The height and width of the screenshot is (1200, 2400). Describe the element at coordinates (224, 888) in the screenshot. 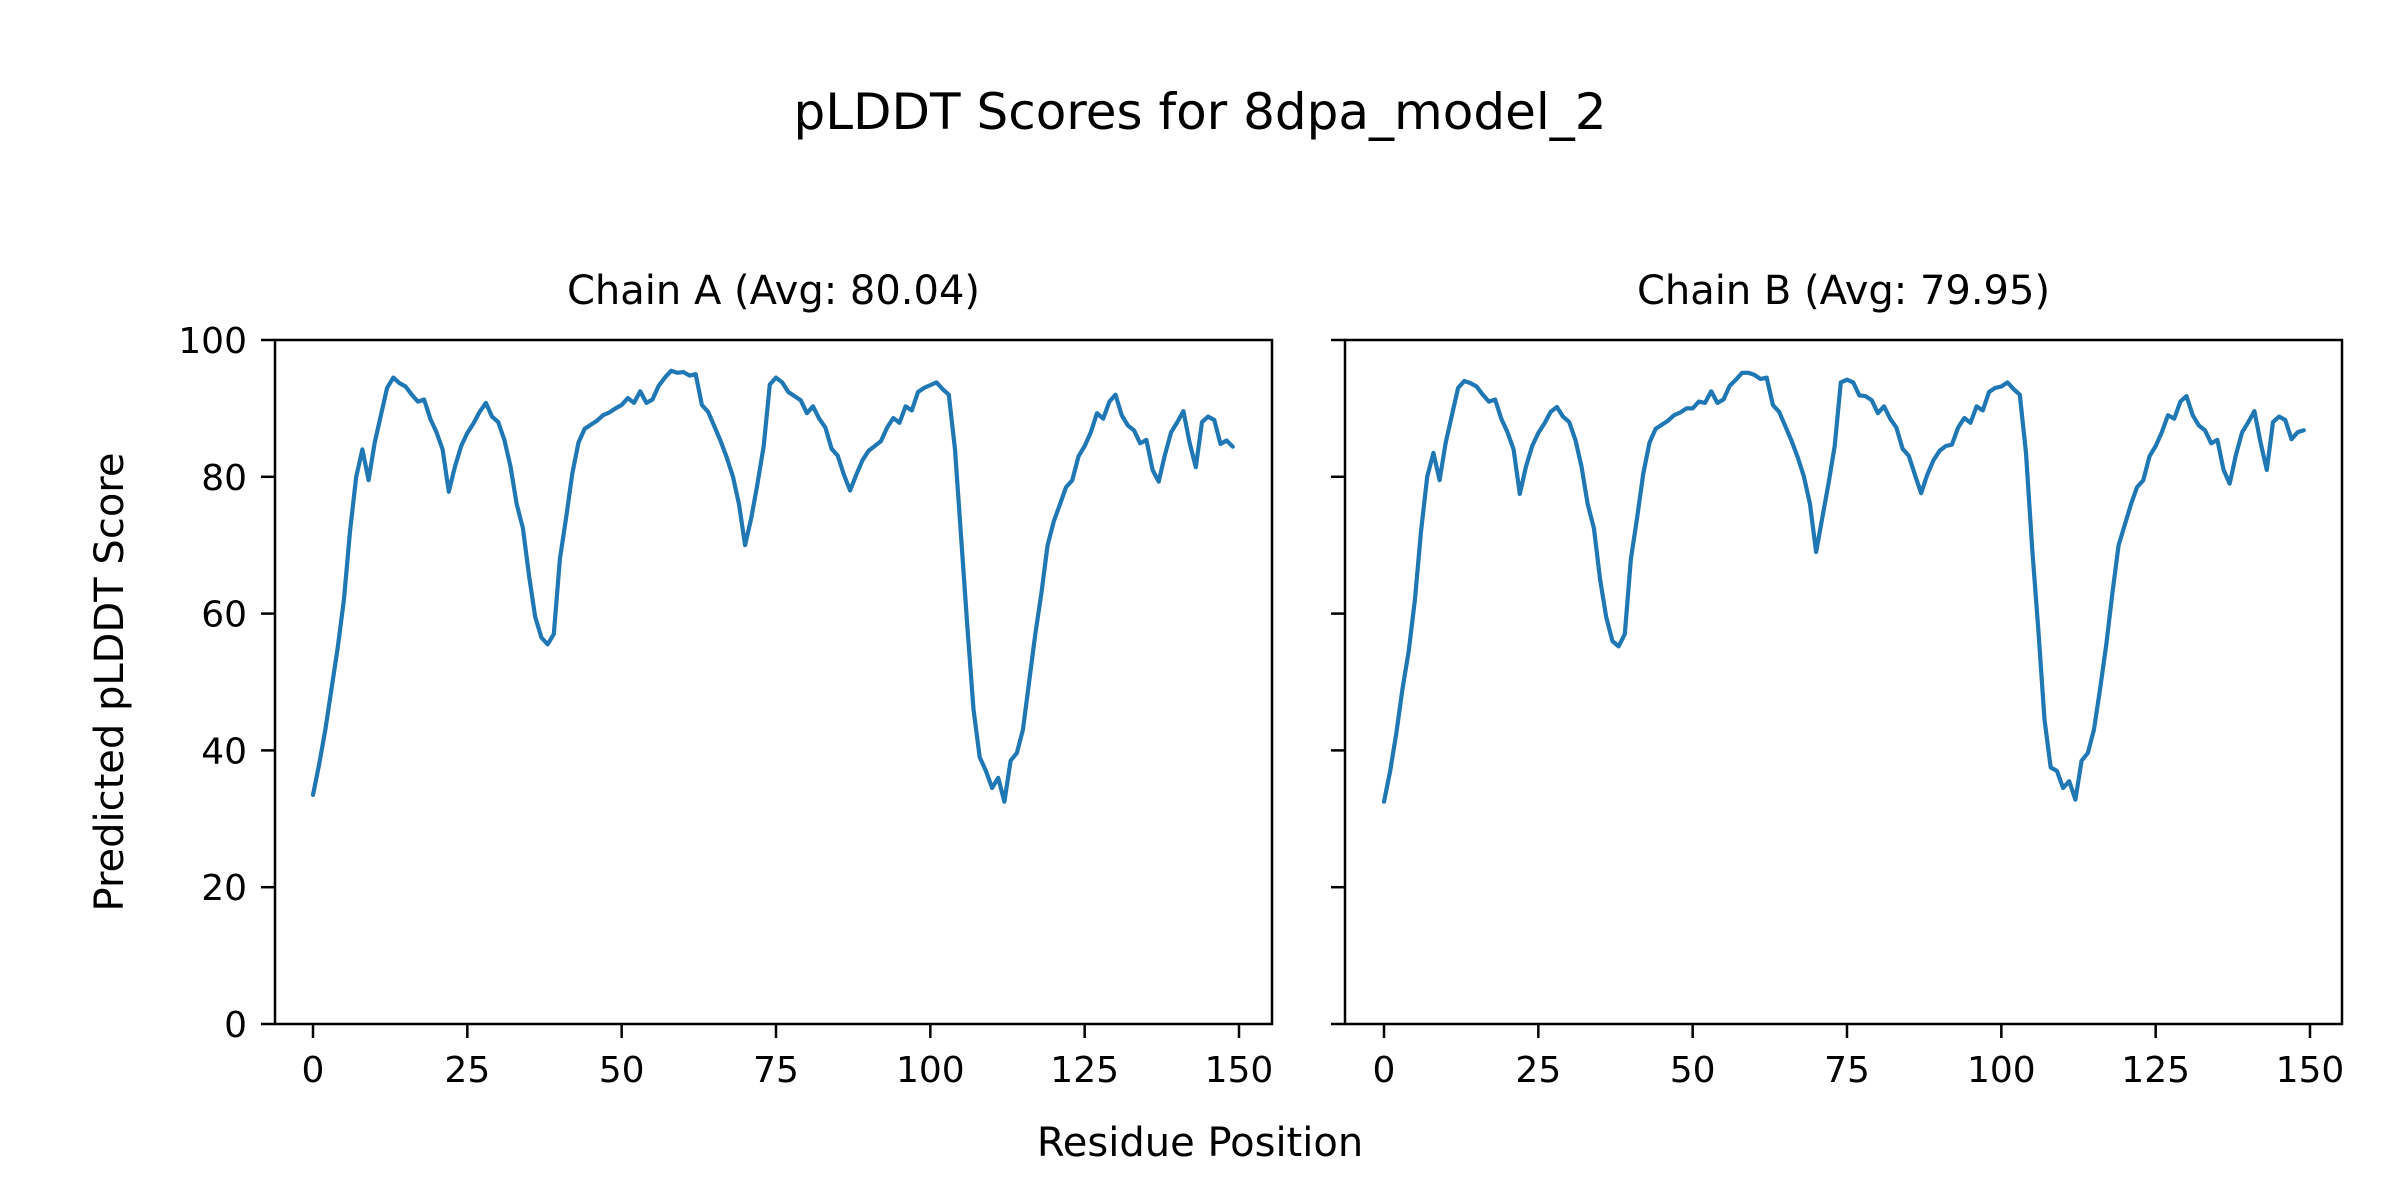

I see `chain-a-y-tick-label: 20` at that location.